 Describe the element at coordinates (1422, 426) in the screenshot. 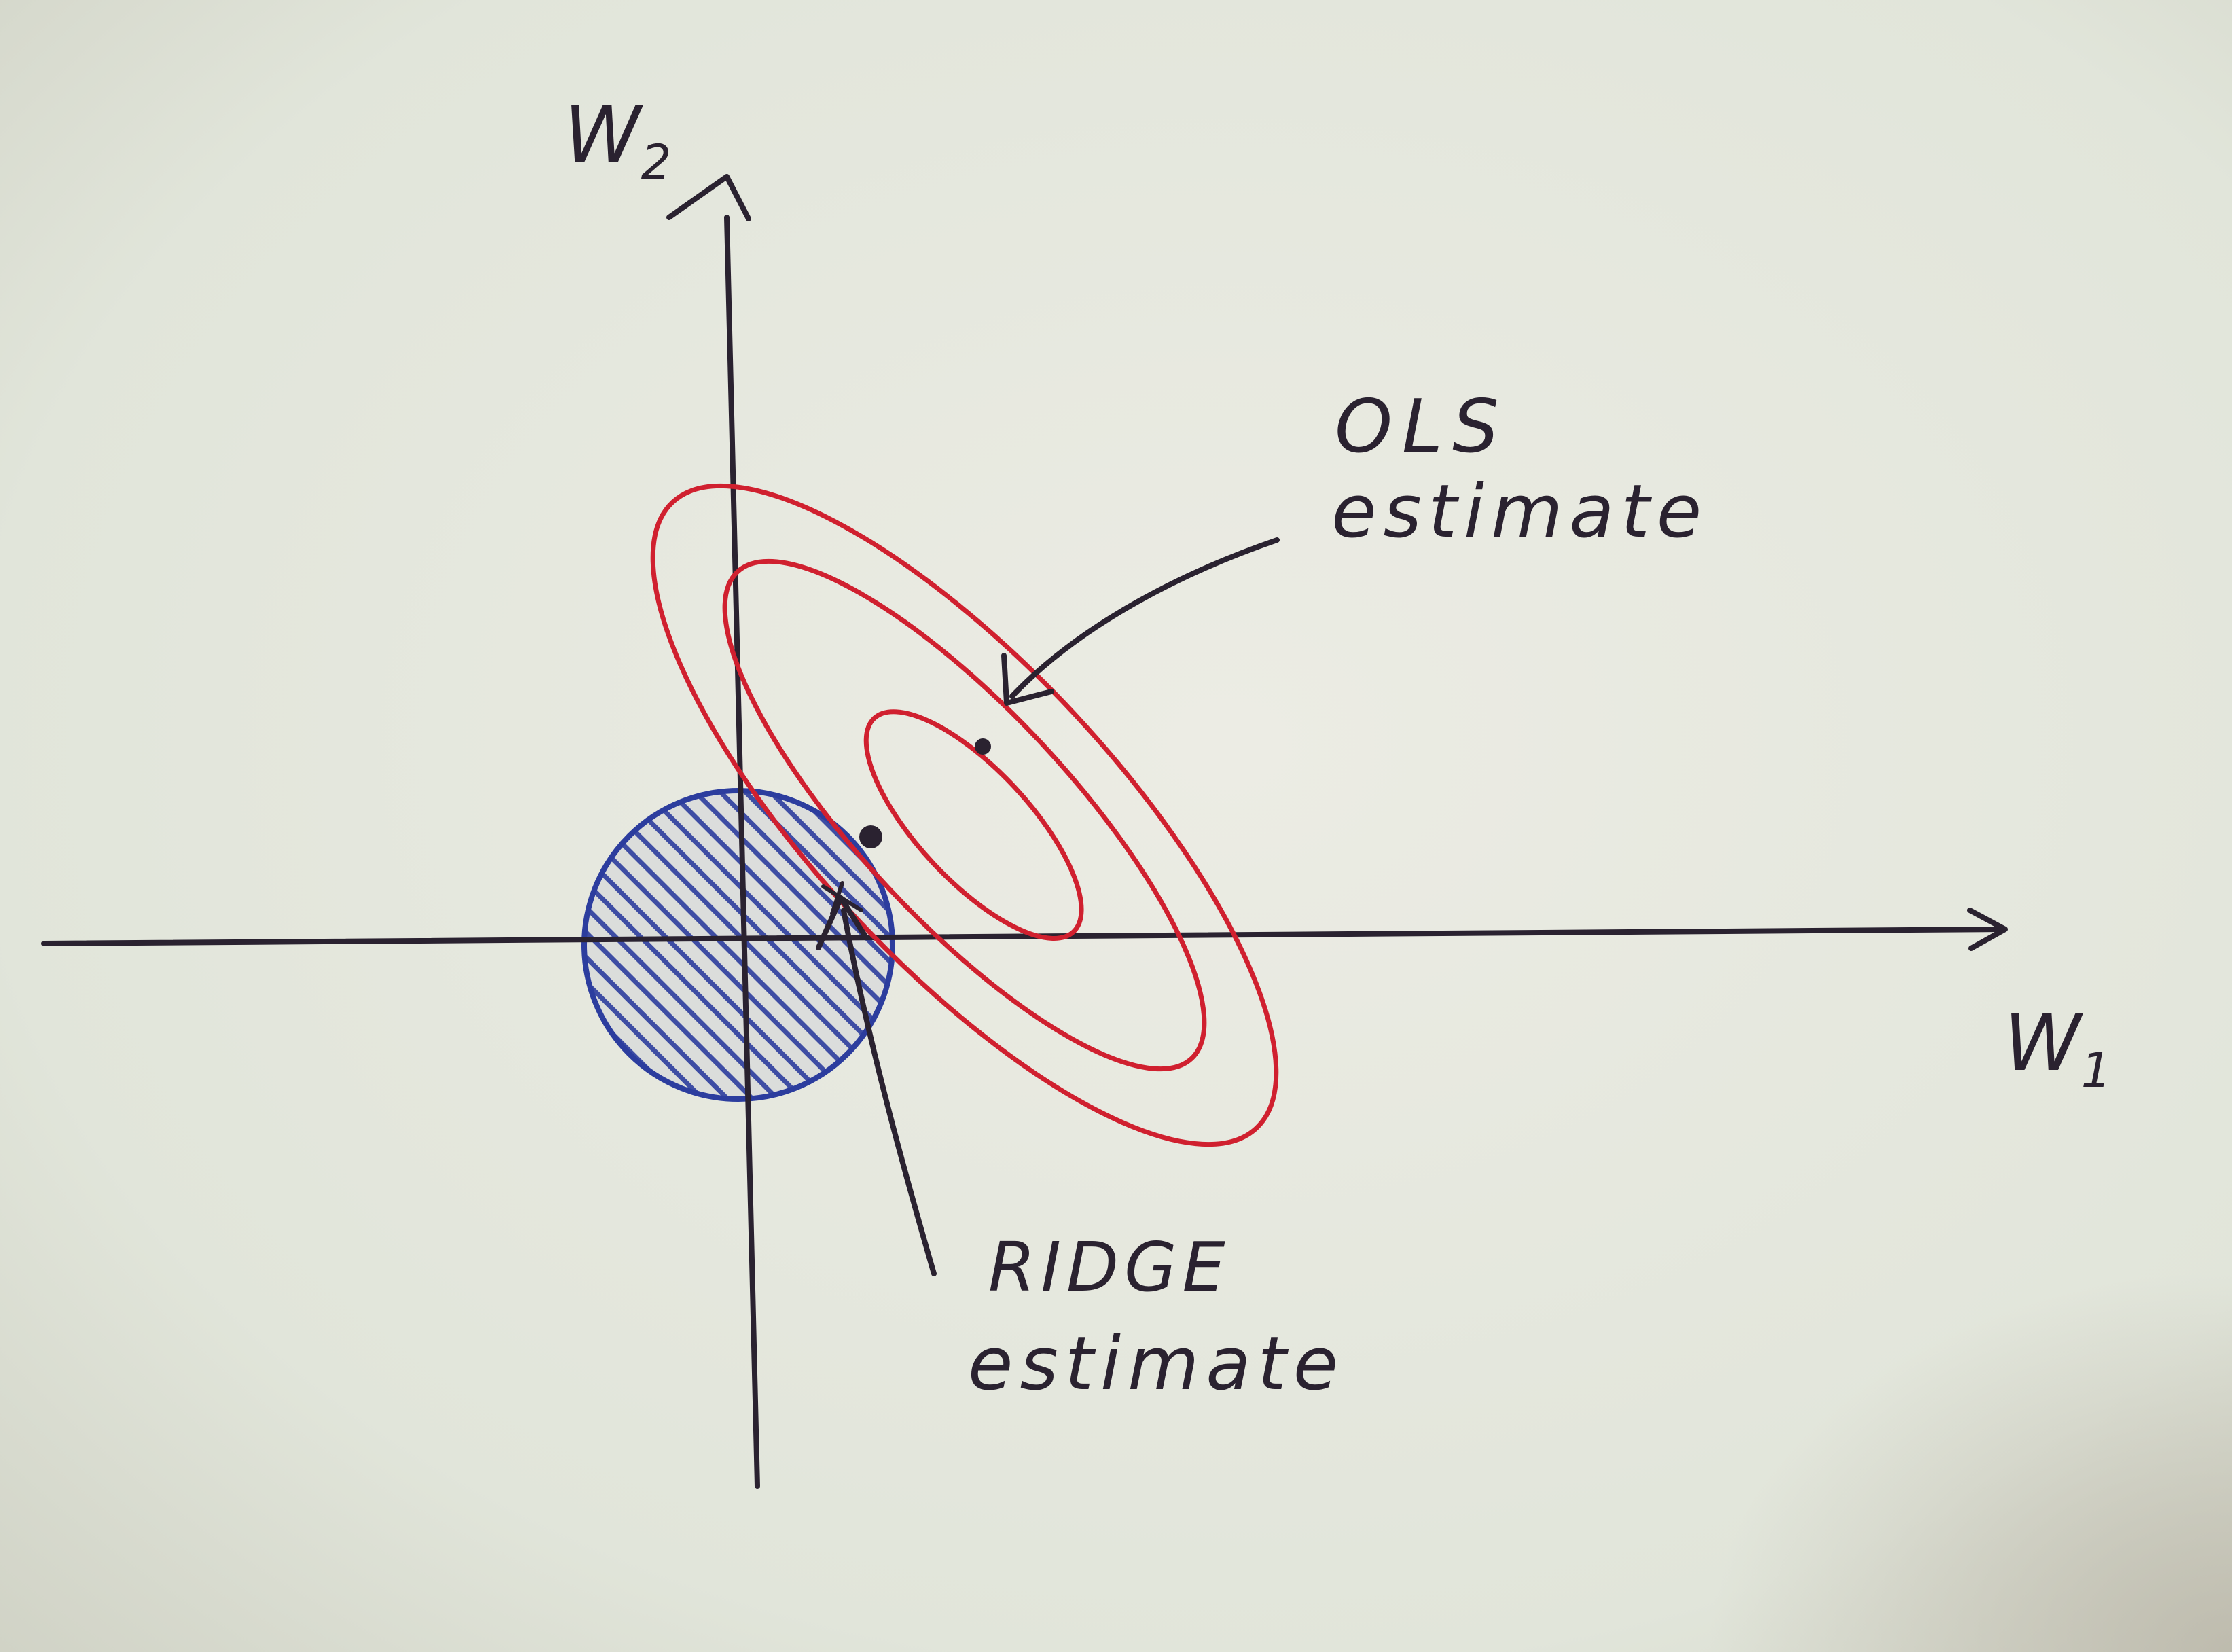

I see `ols-label-line1: OLS` at that location.